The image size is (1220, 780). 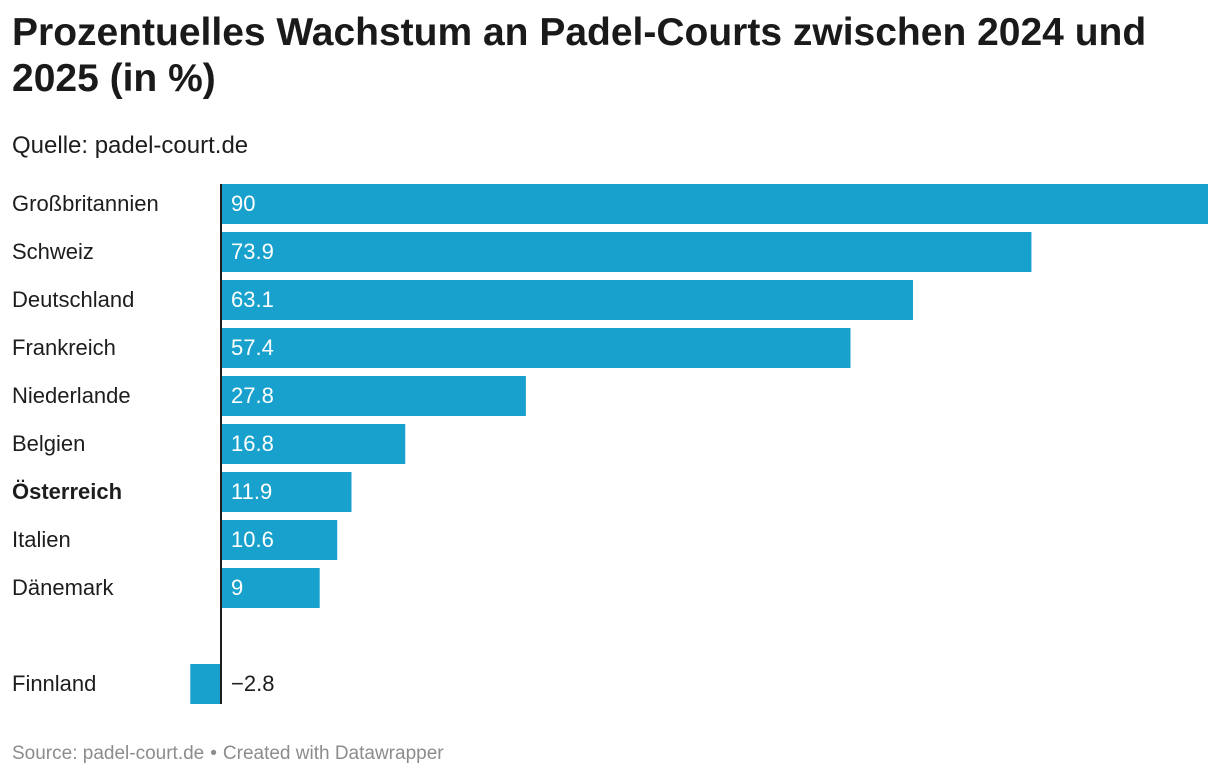 I want to click on category-label: Dänemark, so click(x=63, y=587).